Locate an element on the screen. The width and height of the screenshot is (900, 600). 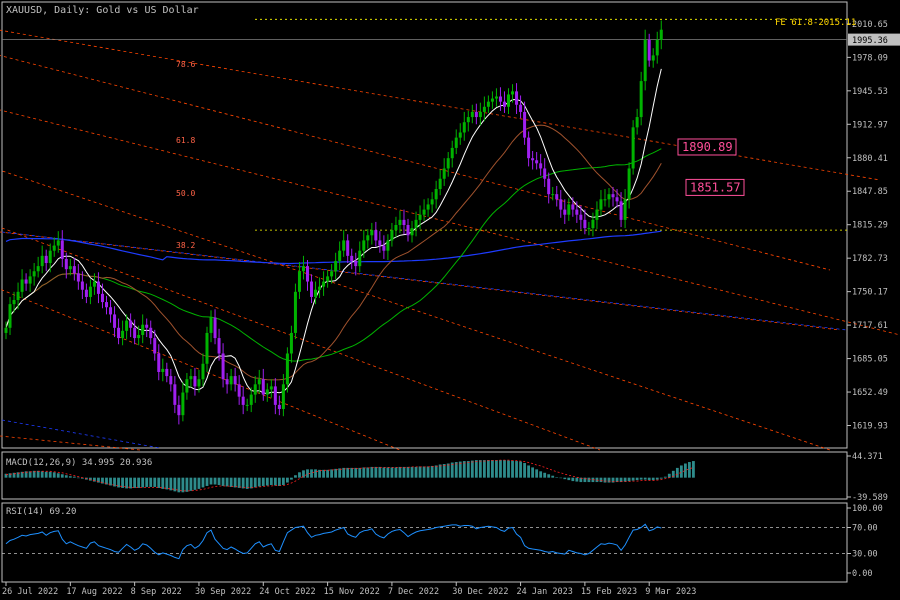
rsi-tick-label: 70.00 is located at coordinates (865, 529).